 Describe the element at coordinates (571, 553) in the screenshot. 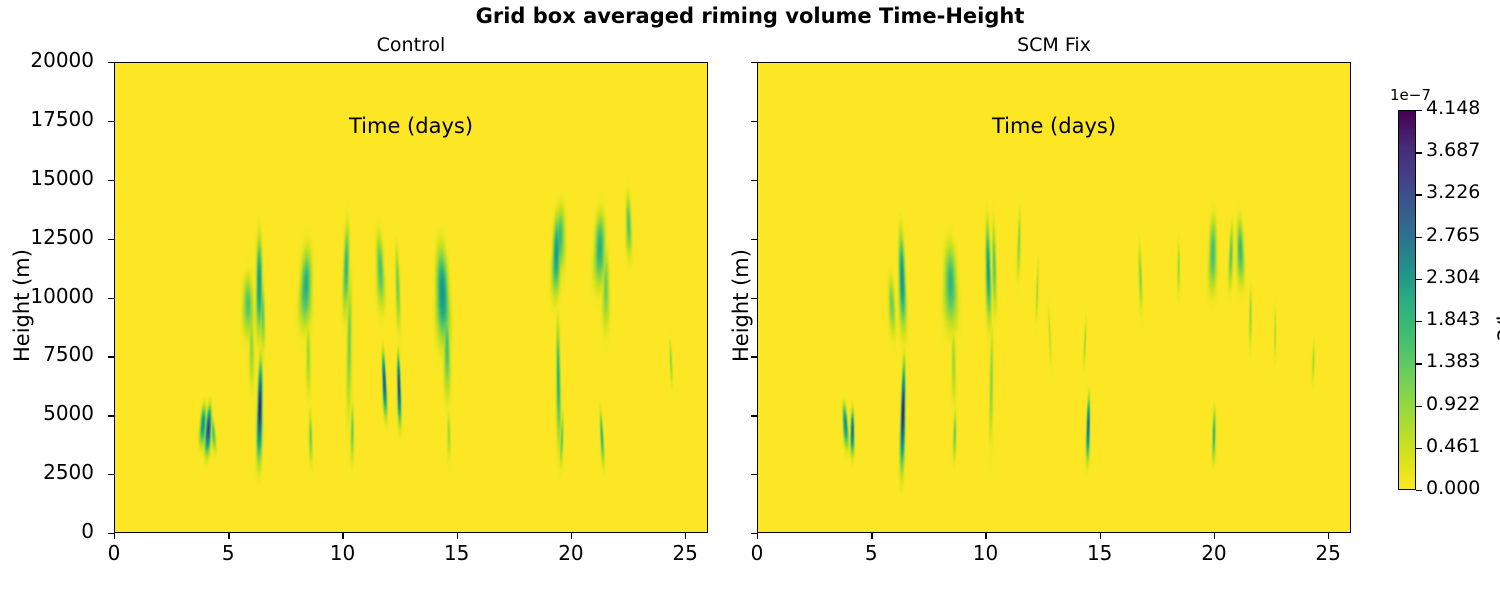

I see `xticklabel-control-4: 20` at that location.